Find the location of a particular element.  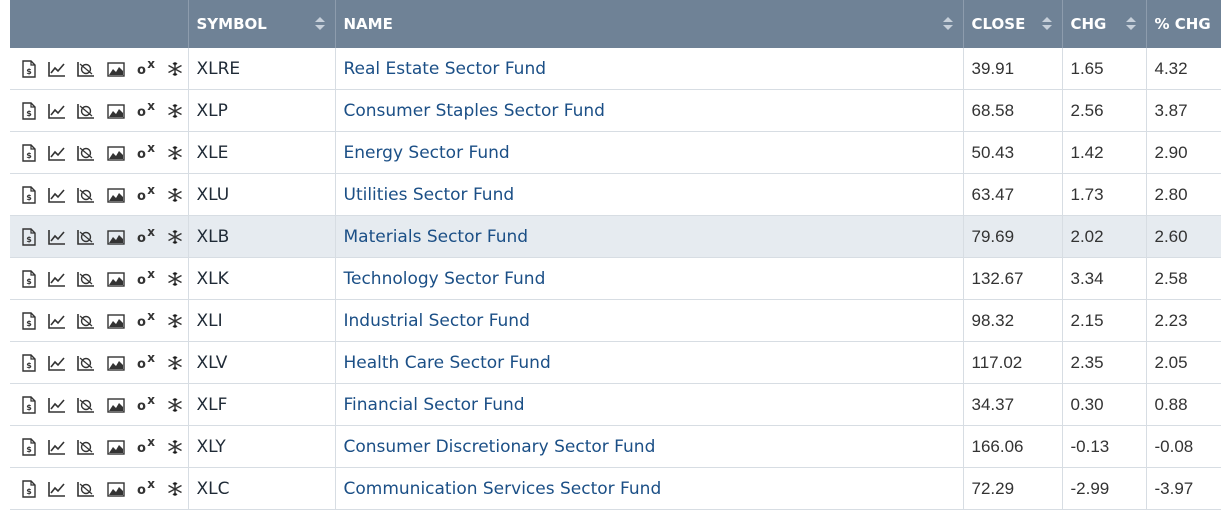

fund-name-link: Health Care Sector Fund is located at coordinates (447, 362).